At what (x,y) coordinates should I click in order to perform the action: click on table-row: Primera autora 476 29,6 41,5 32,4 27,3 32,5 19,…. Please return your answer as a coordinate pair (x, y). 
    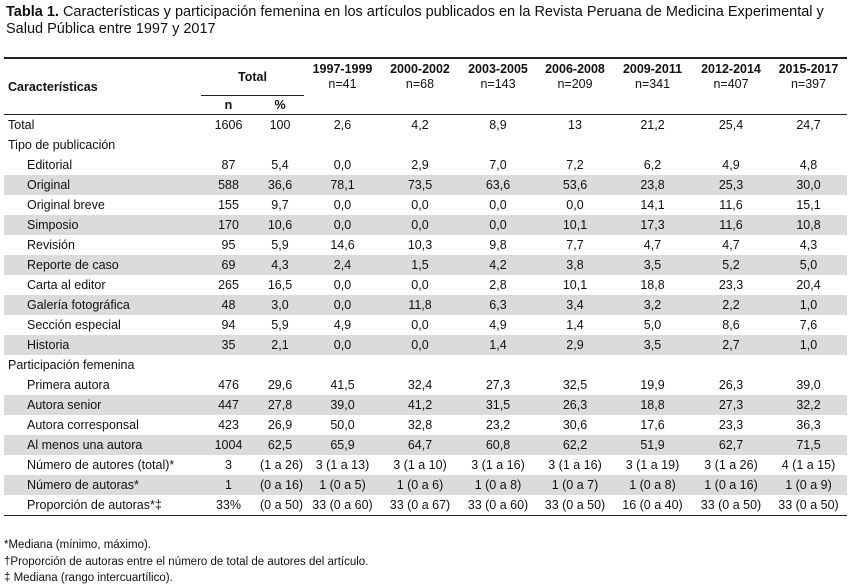
    Looking at the image, I should click on (425, 385).